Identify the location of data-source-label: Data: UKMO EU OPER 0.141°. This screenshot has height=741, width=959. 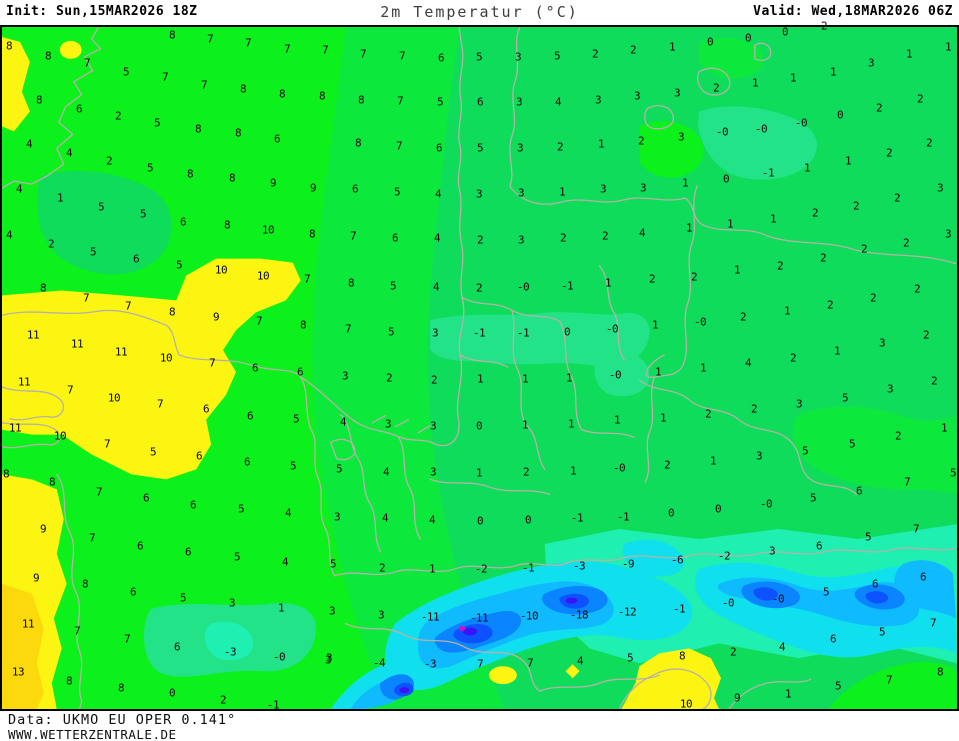
(122, 720).